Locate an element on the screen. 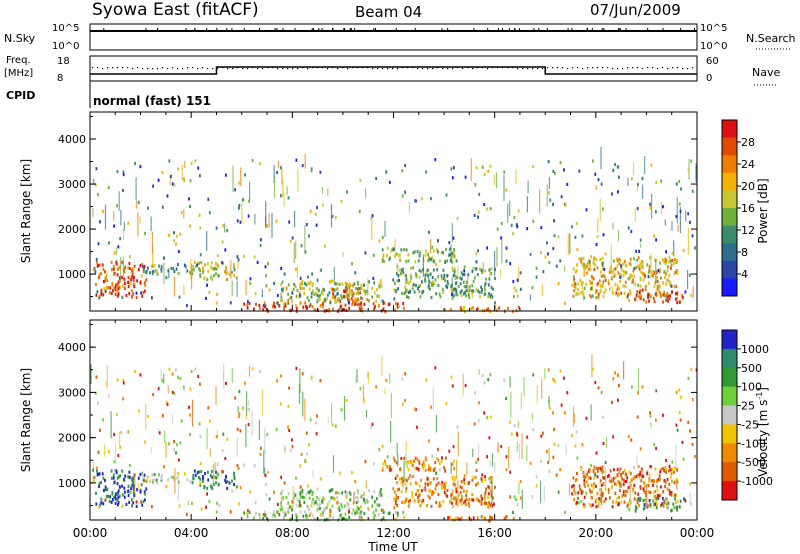  velocity-colorbar-label: Velocity [m s-1] is located at coordinates (762, 432).